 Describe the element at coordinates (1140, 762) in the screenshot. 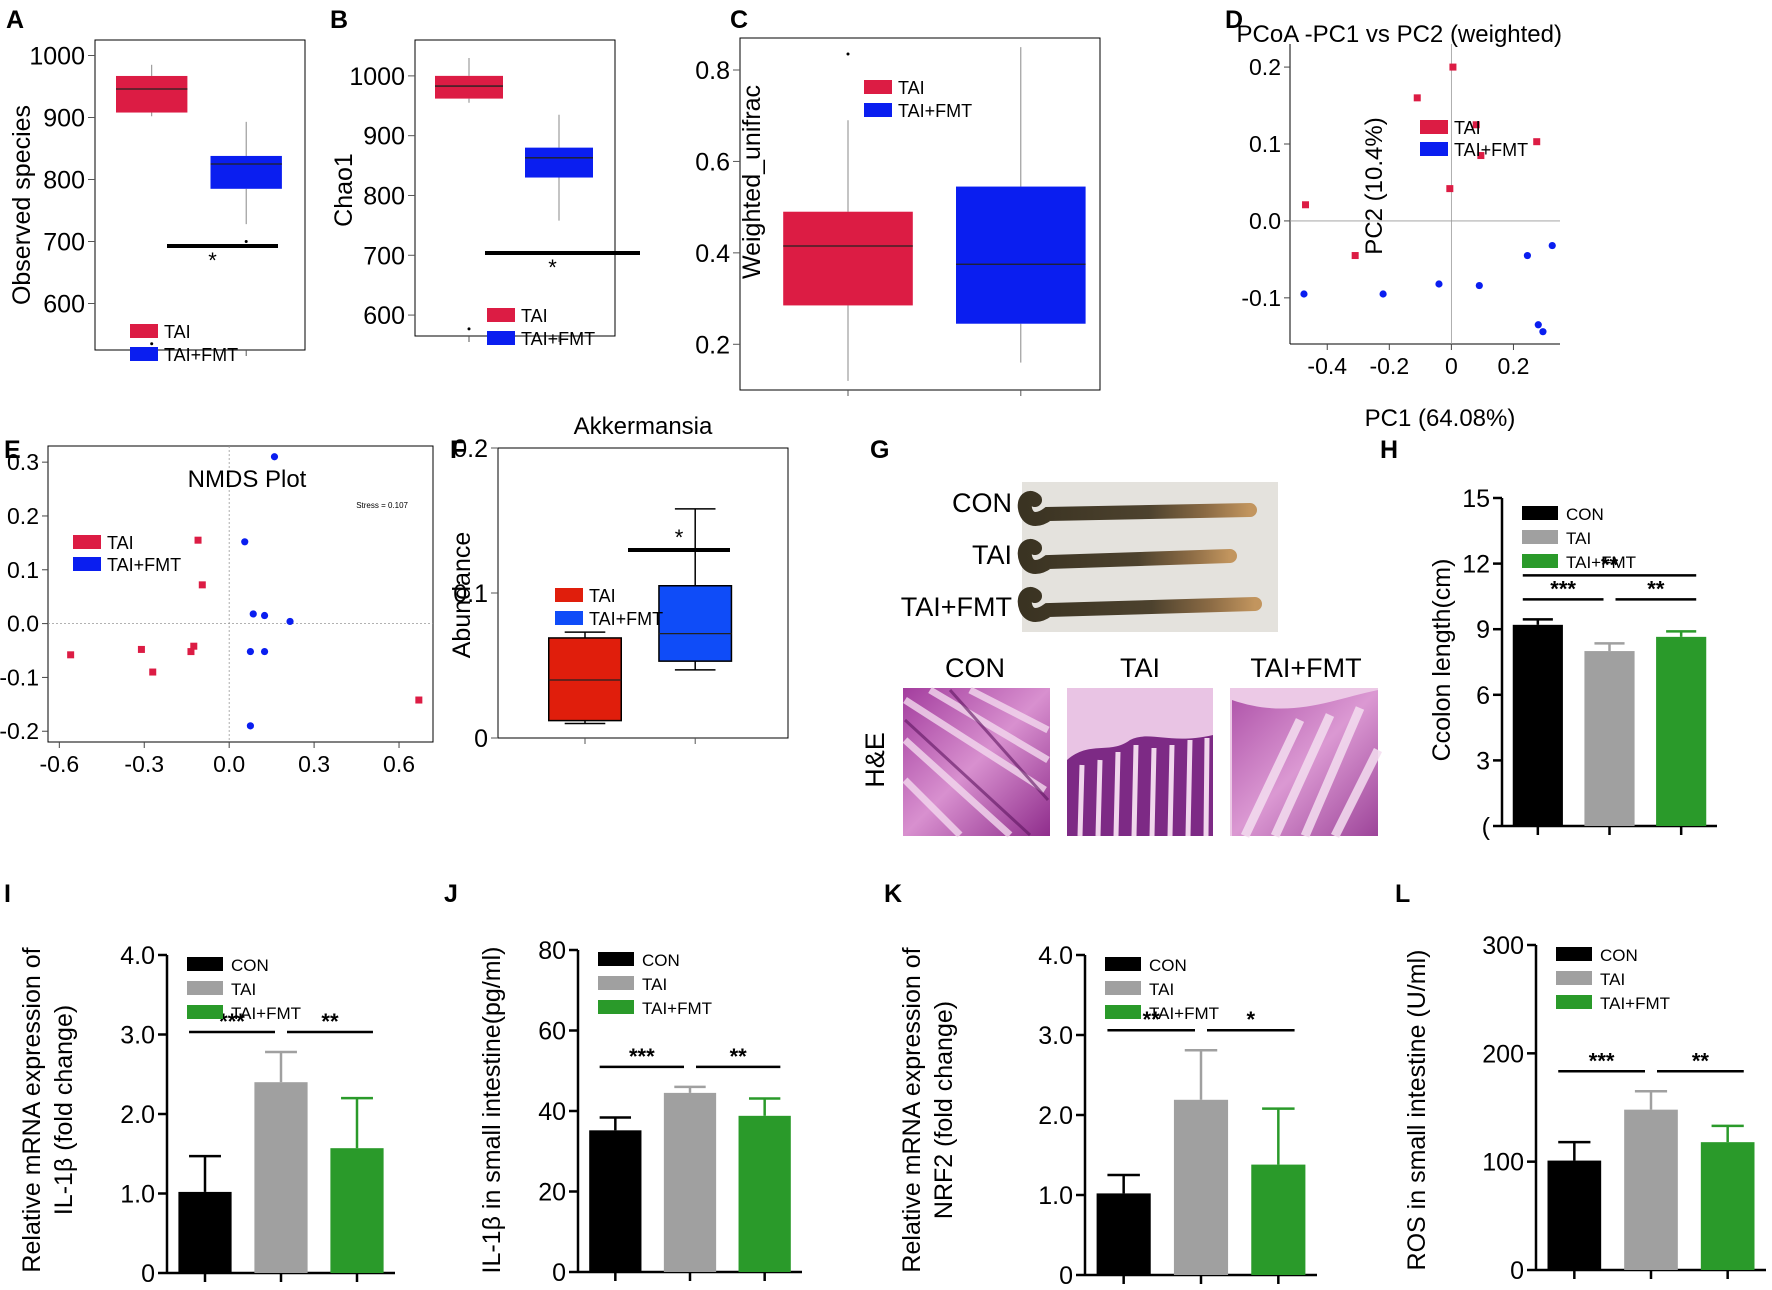

I see `he-image-tai` at that location.